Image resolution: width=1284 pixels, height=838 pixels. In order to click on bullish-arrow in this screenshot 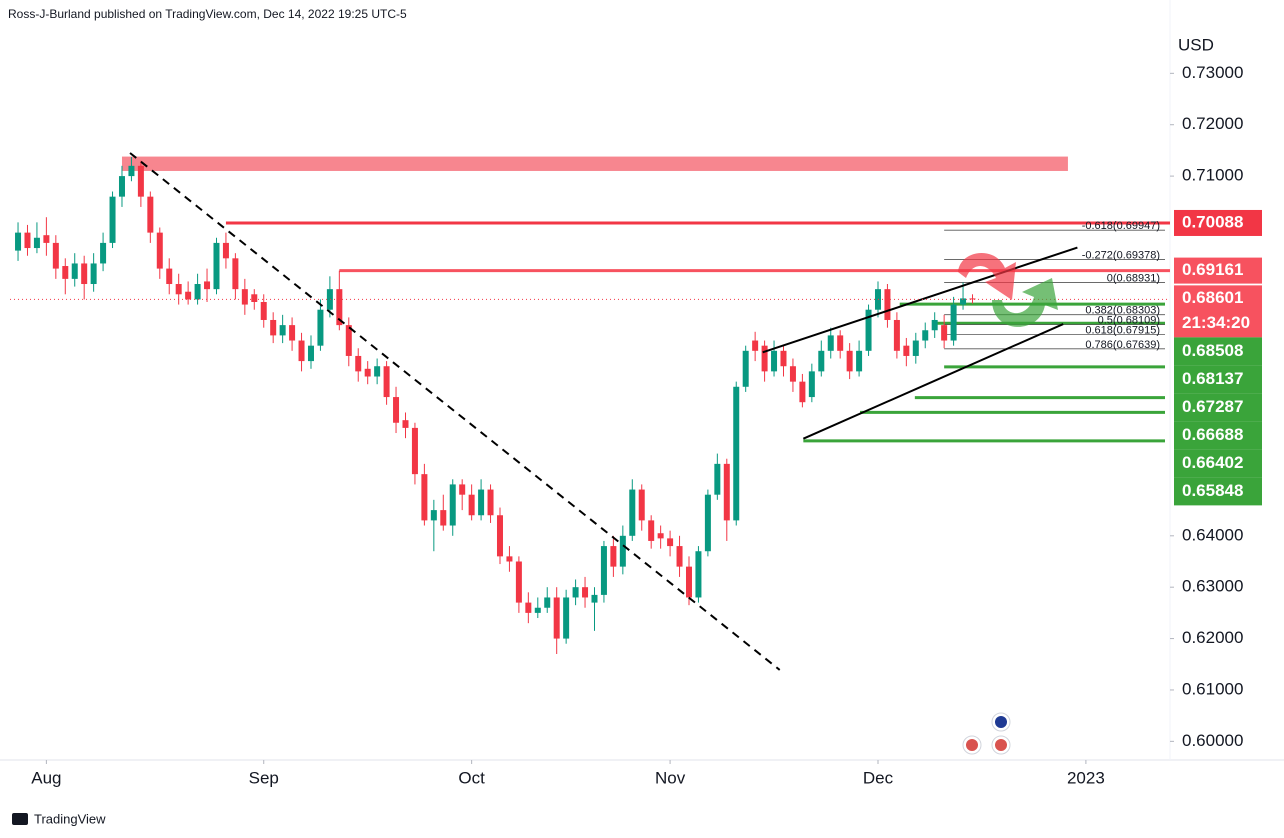, I will do `click(1025, 302)`.